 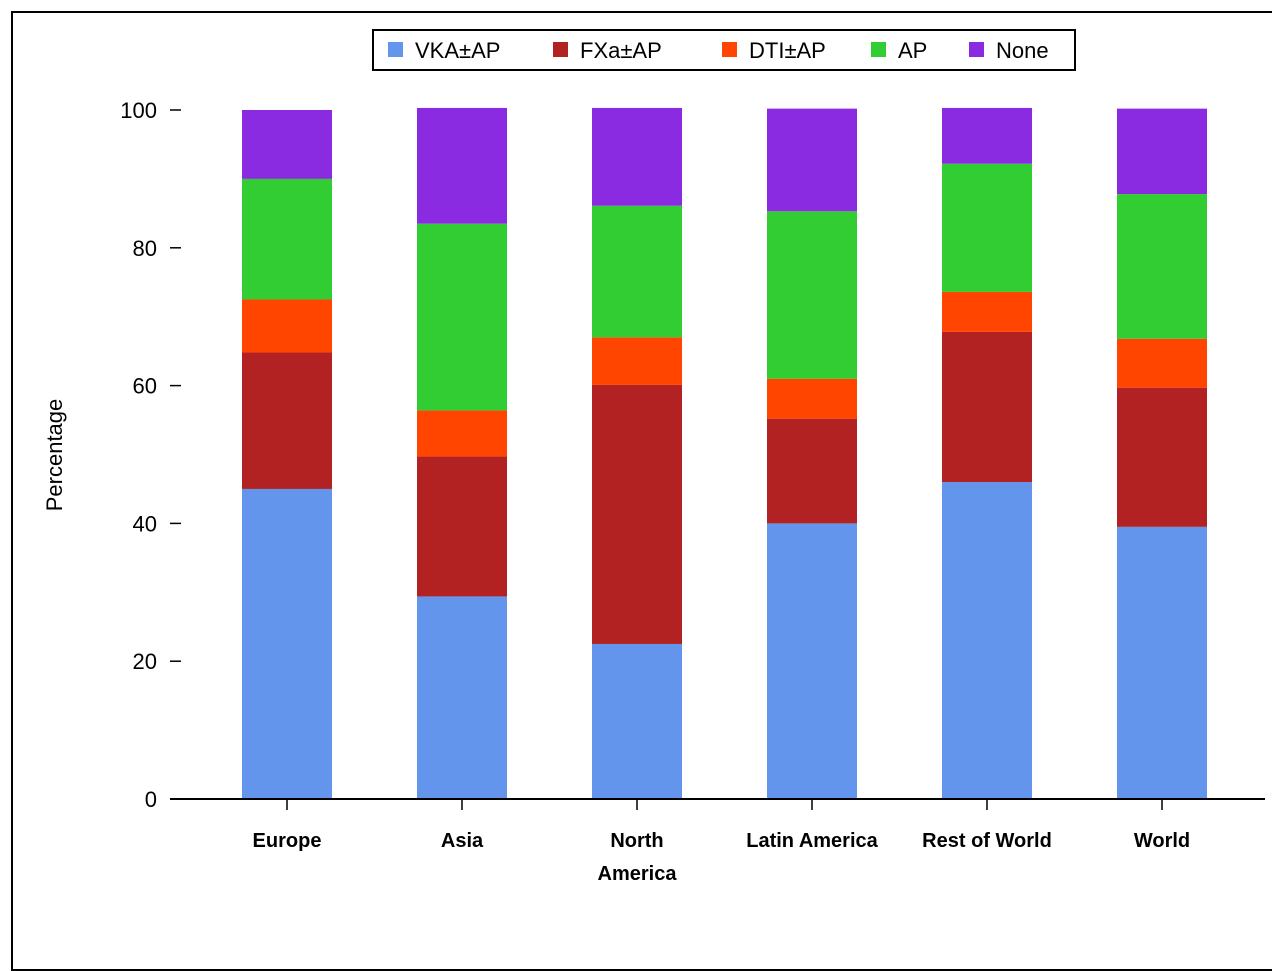 I want to click on x-tick-label-europe: Europe, so click(x=287, y=841).